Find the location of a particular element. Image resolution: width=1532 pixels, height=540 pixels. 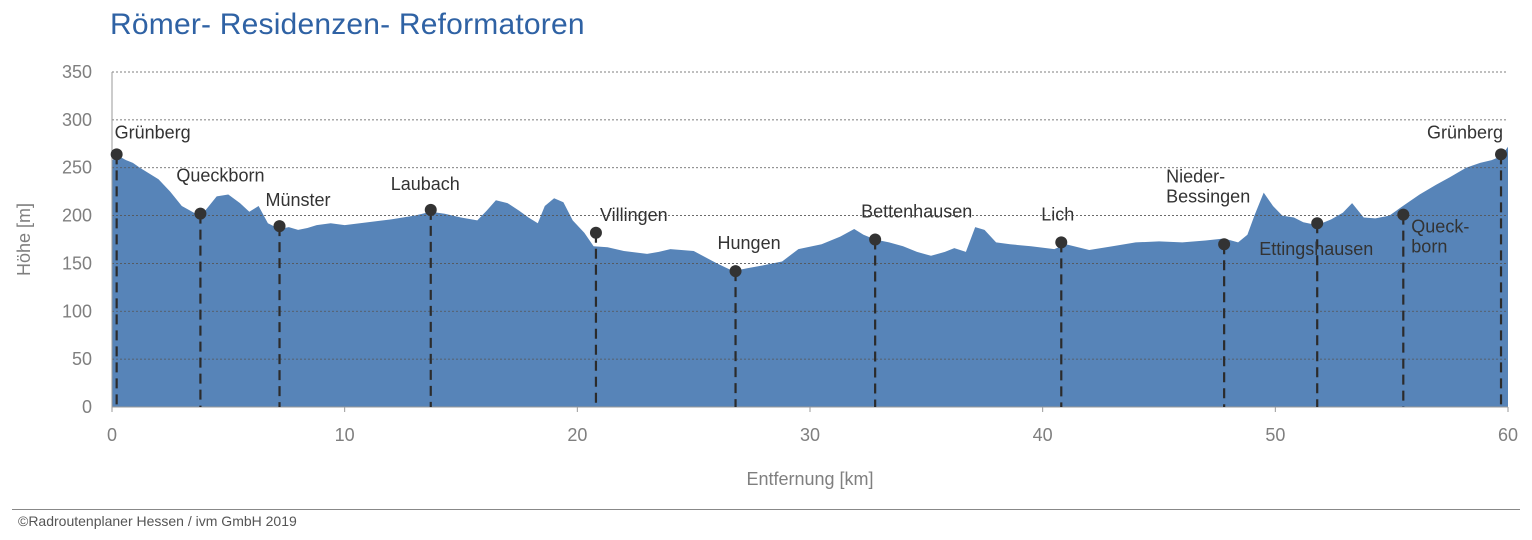

y-tick-label: 50 is located at coordinates (82, 359).